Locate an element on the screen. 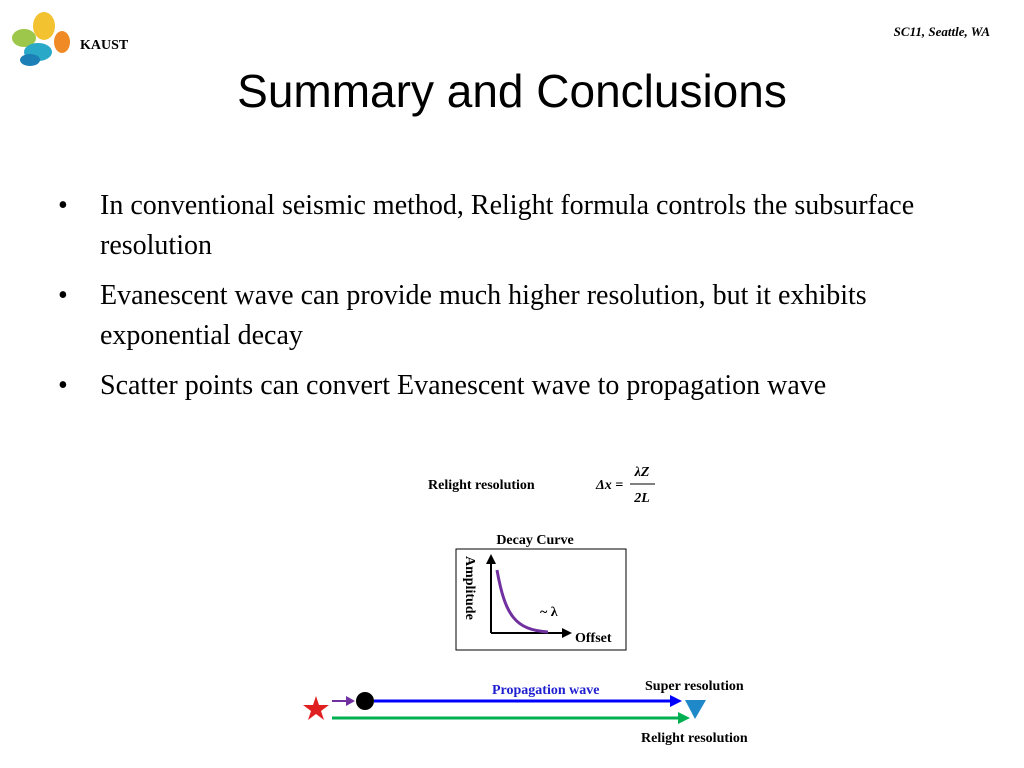 Image resolution: width=1024 pixels, height=768 pixels. logo is located at coordinates (41, 39).